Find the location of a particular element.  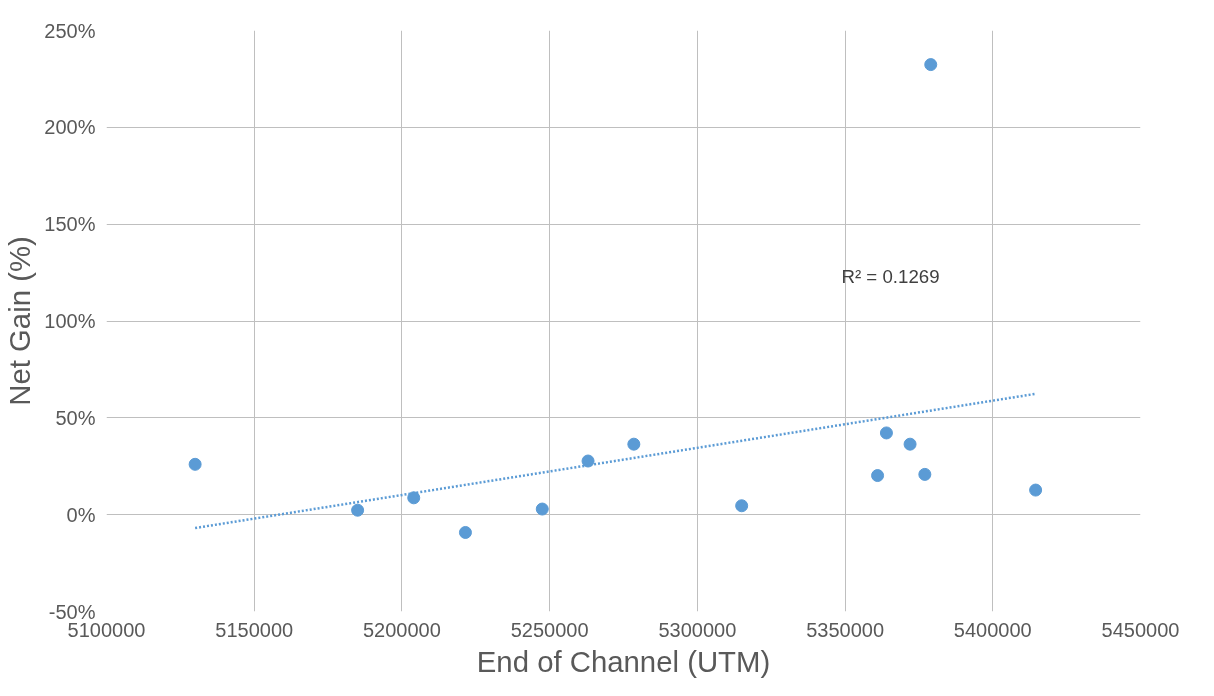

x-tick-label: 5400000 is located at coordinates (992, 629).